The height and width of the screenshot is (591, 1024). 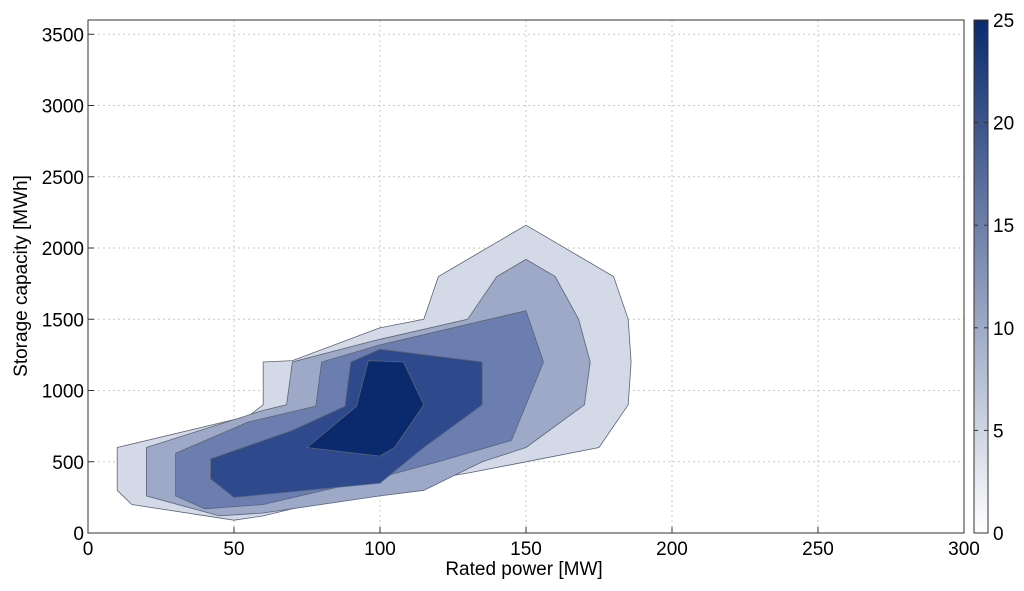 What do you see at coordinates (88, 549) in the screenshot?
I see `x-tick-label: 0` at bounding box center [88, 549].